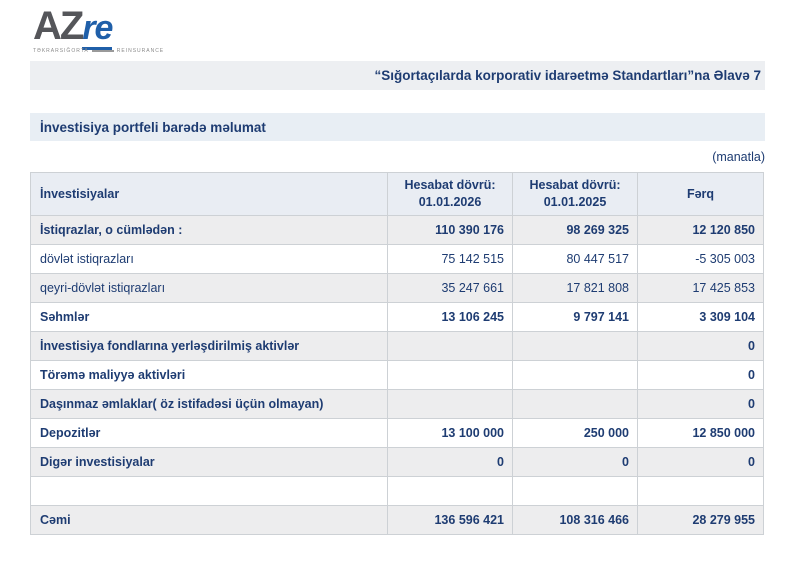  What do you see at coordinates (209, 259) in the screenshot?
I see `row-label: dövlət istiqrazları` at bounding box center [209, 259].